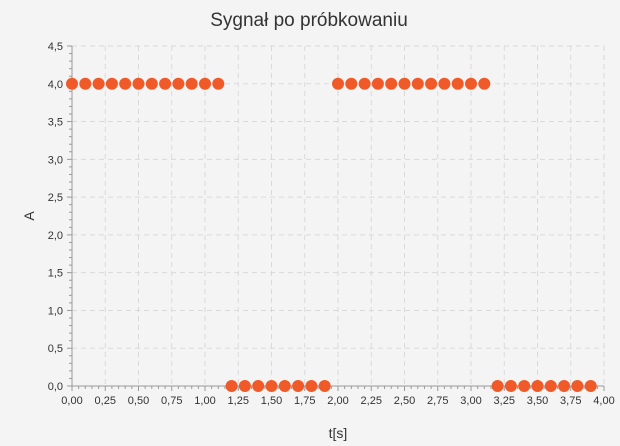 The width and height of the screenshot is (620, 446). Describe the element at coordinates (603, 401) in the screenshot. I see `x-tick-label: 4,00` at that location.